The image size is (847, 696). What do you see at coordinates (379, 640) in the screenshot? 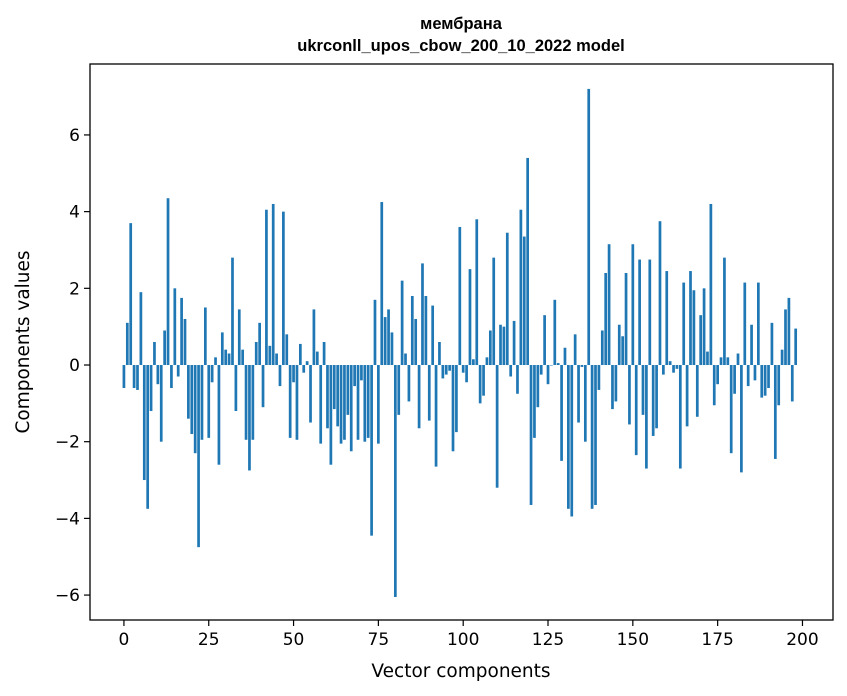
I see `x-tick-label: 75` at bounding box center [379, 640].